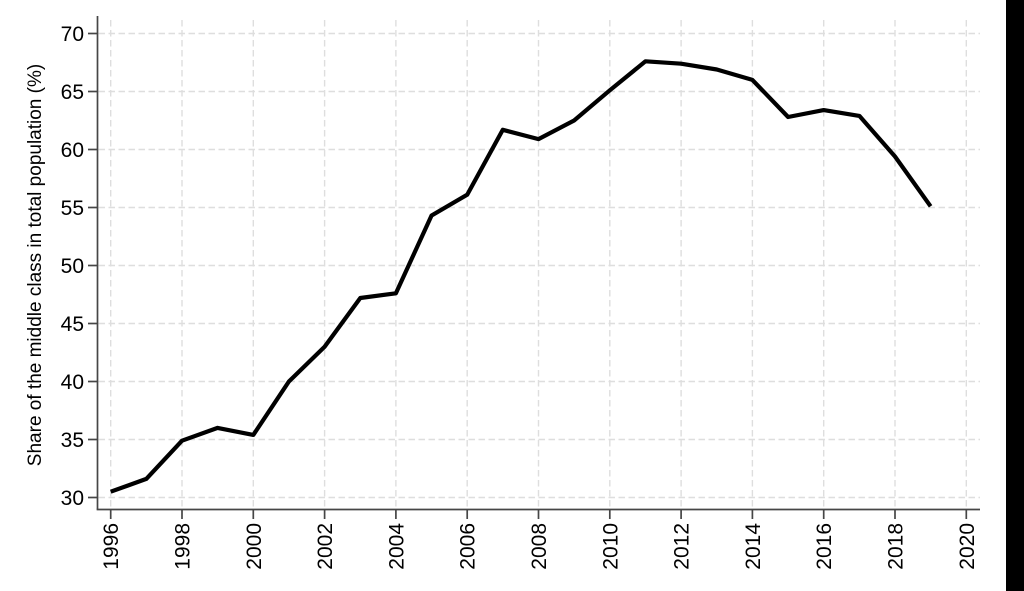 The height and width of the screenshot is (591, 1024). I want to click on x-tick-label: 2004, so click(396, 546).